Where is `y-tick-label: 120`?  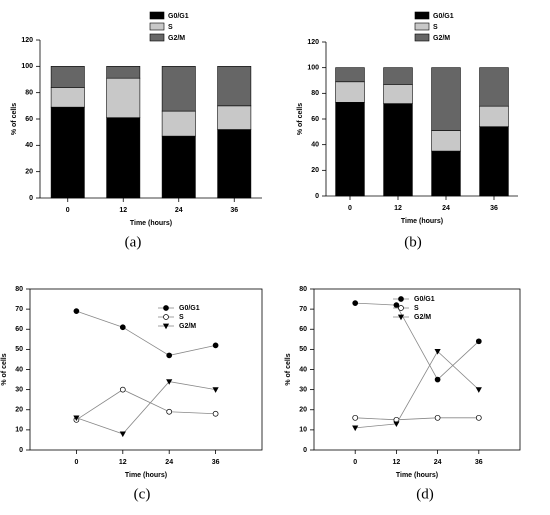
y-tick-label: 120 is located at coordinates (313, 42).